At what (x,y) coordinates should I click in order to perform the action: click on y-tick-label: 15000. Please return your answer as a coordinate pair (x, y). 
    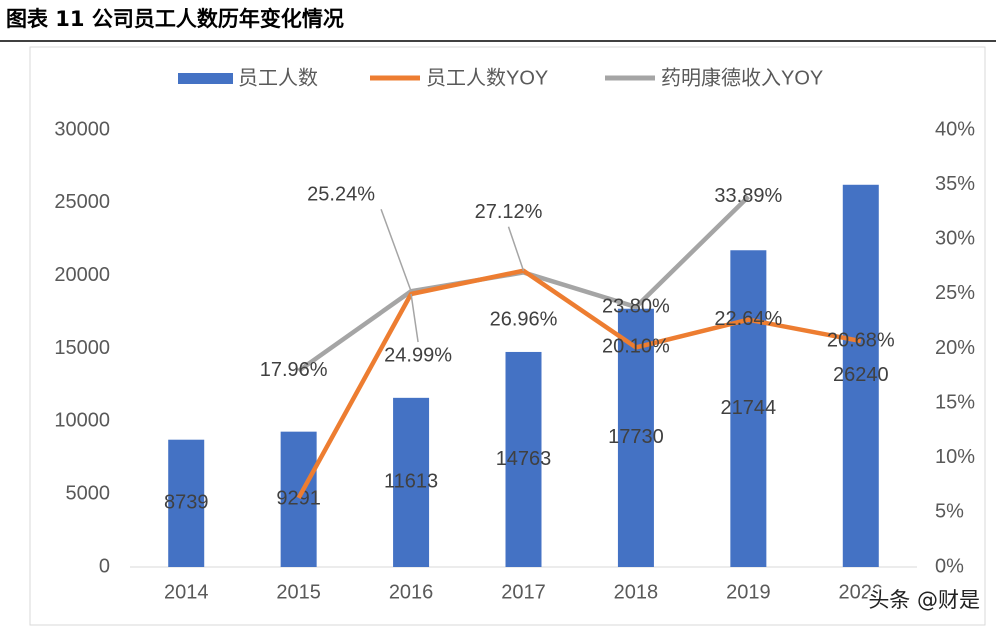
    Looking at the image, I should click on (82, 348).